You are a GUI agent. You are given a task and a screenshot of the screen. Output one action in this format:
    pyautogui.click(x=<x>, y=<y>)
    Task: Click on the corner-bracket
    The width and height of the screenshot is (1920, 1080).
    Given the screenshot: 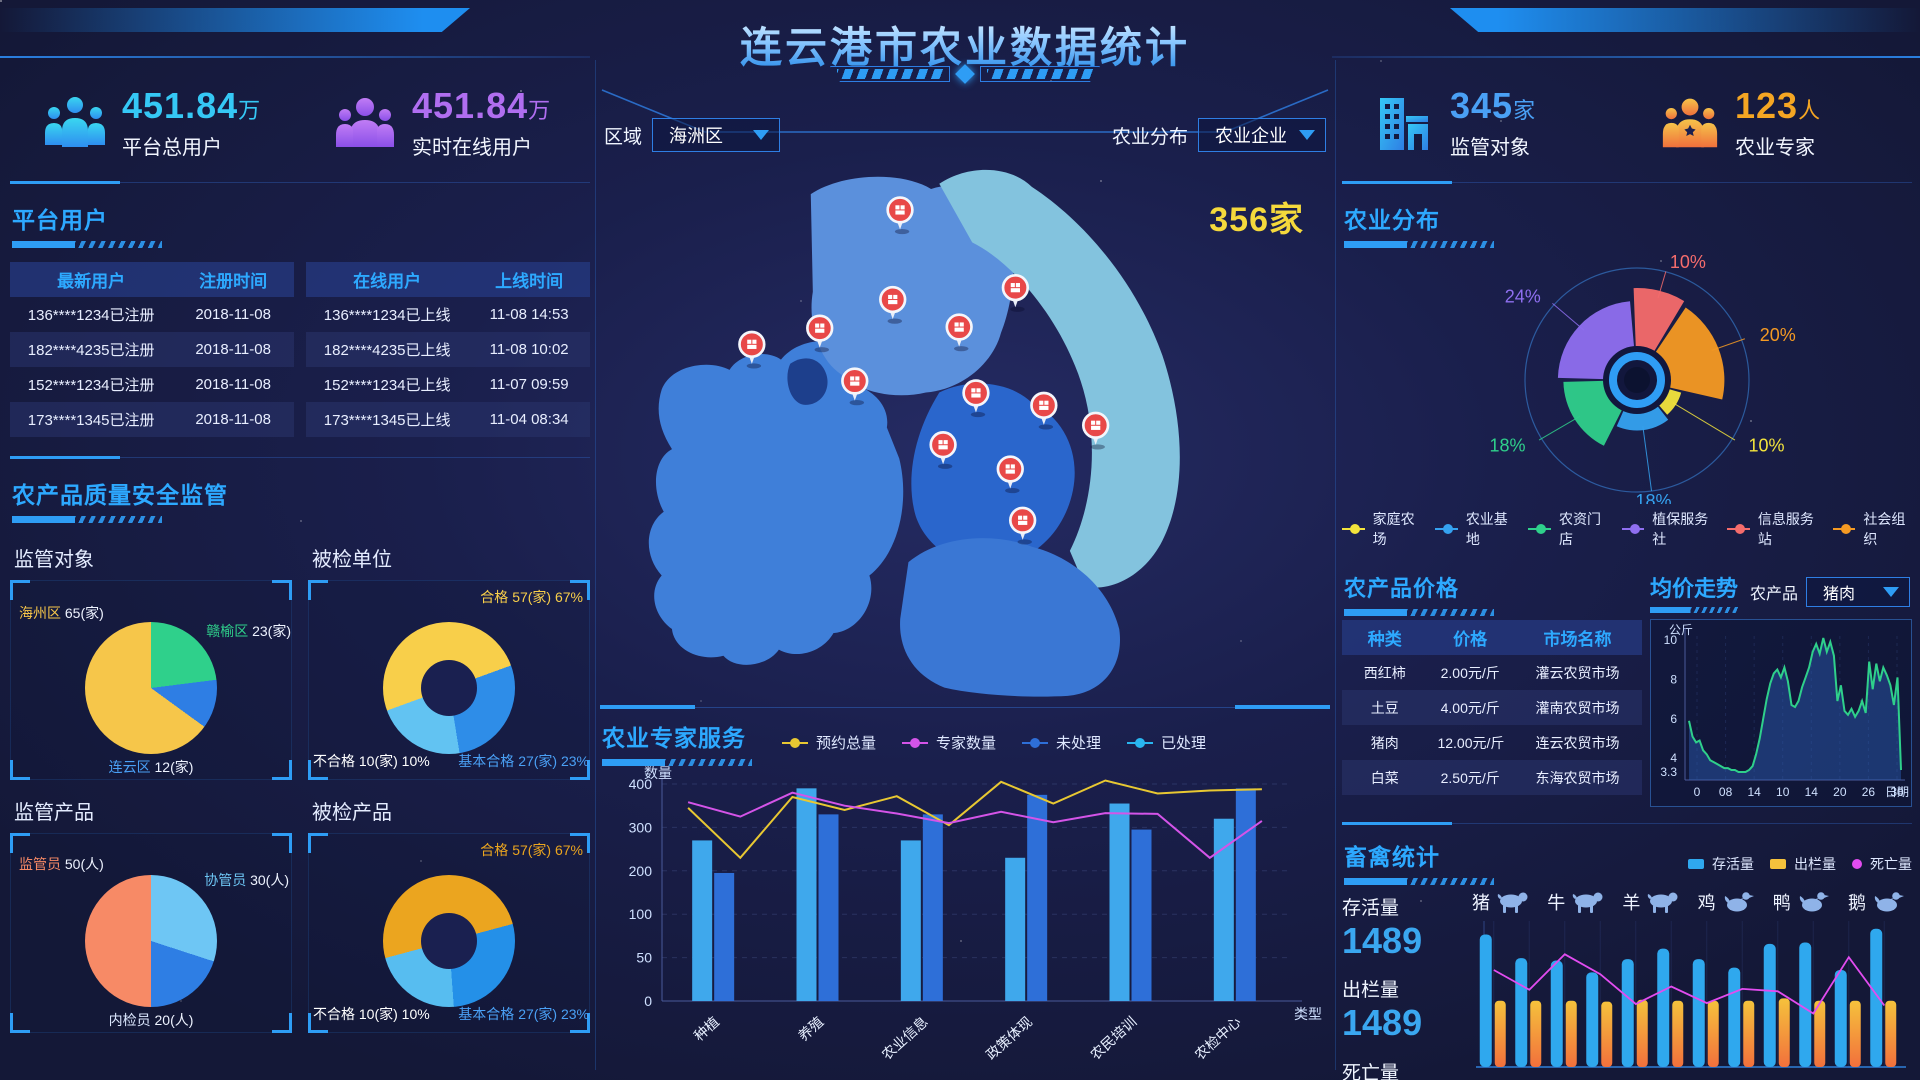 What is the action you would take?
    pyautogui.click(x=20, y=1023)
    